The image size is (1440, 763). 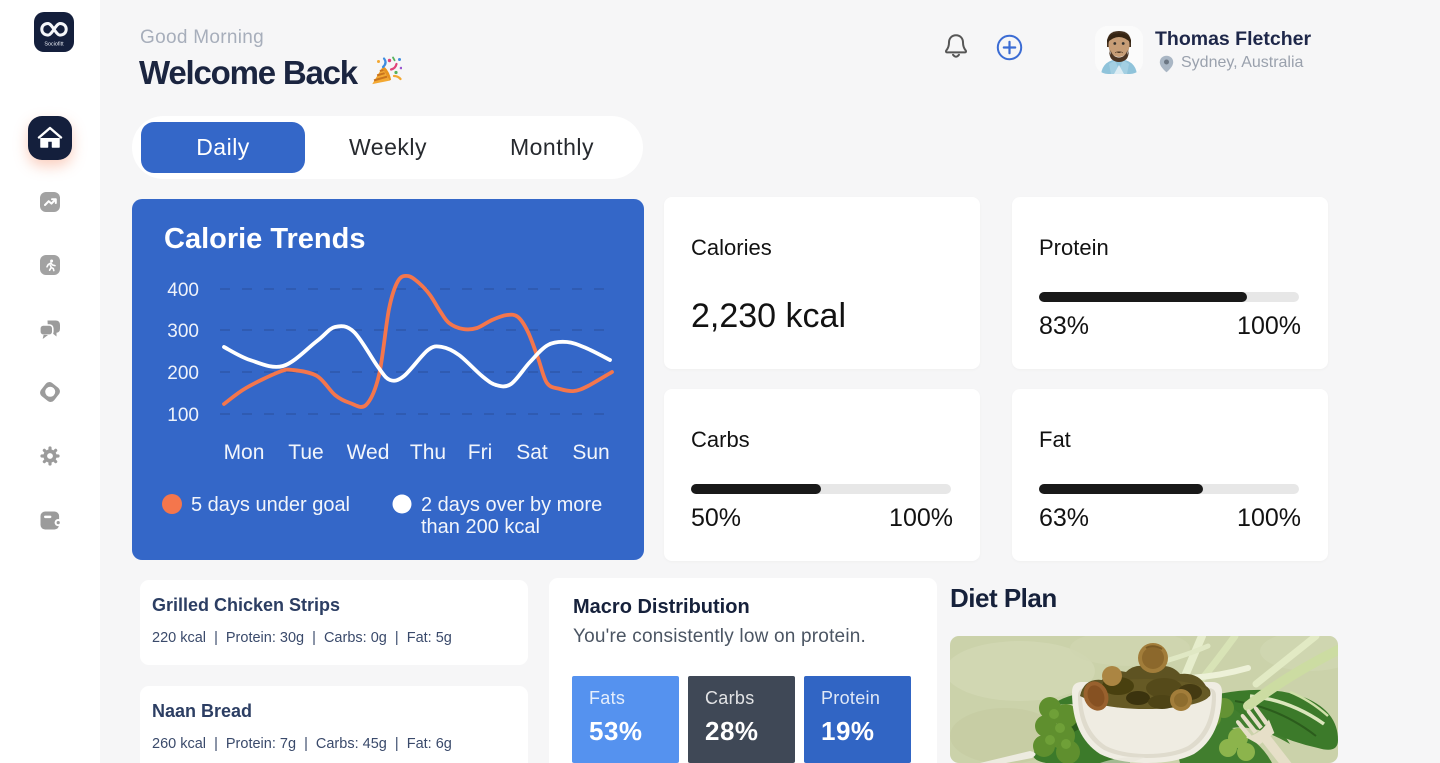 What do you see at coordinates (54, 45) in the screenshot?
I see `svg-text: Sociofitt` at bounding box center [54, 45].